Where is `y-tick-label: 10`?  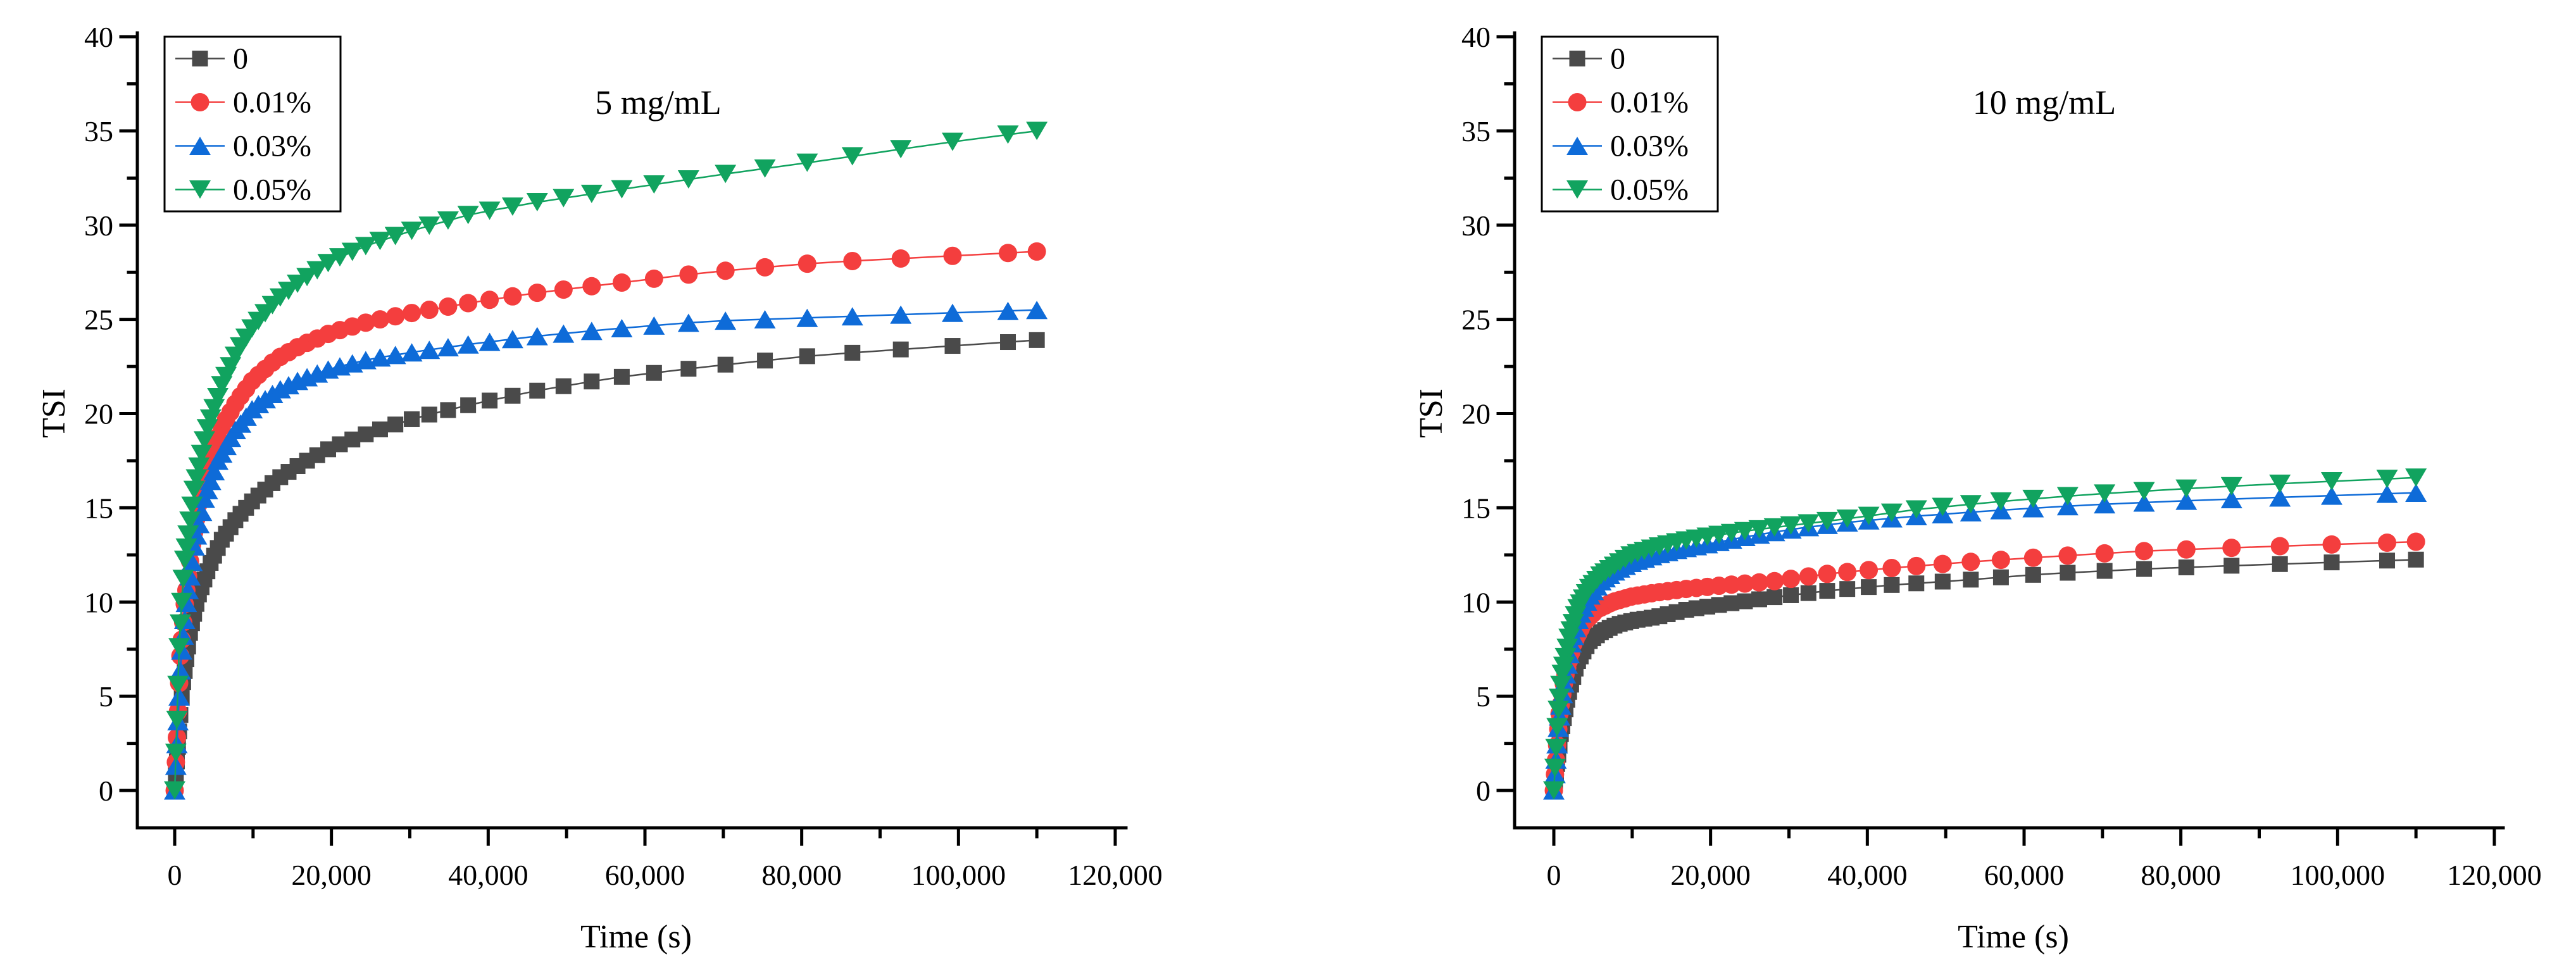 y-tick-label: 10 is located at coordinates (1476, 602).